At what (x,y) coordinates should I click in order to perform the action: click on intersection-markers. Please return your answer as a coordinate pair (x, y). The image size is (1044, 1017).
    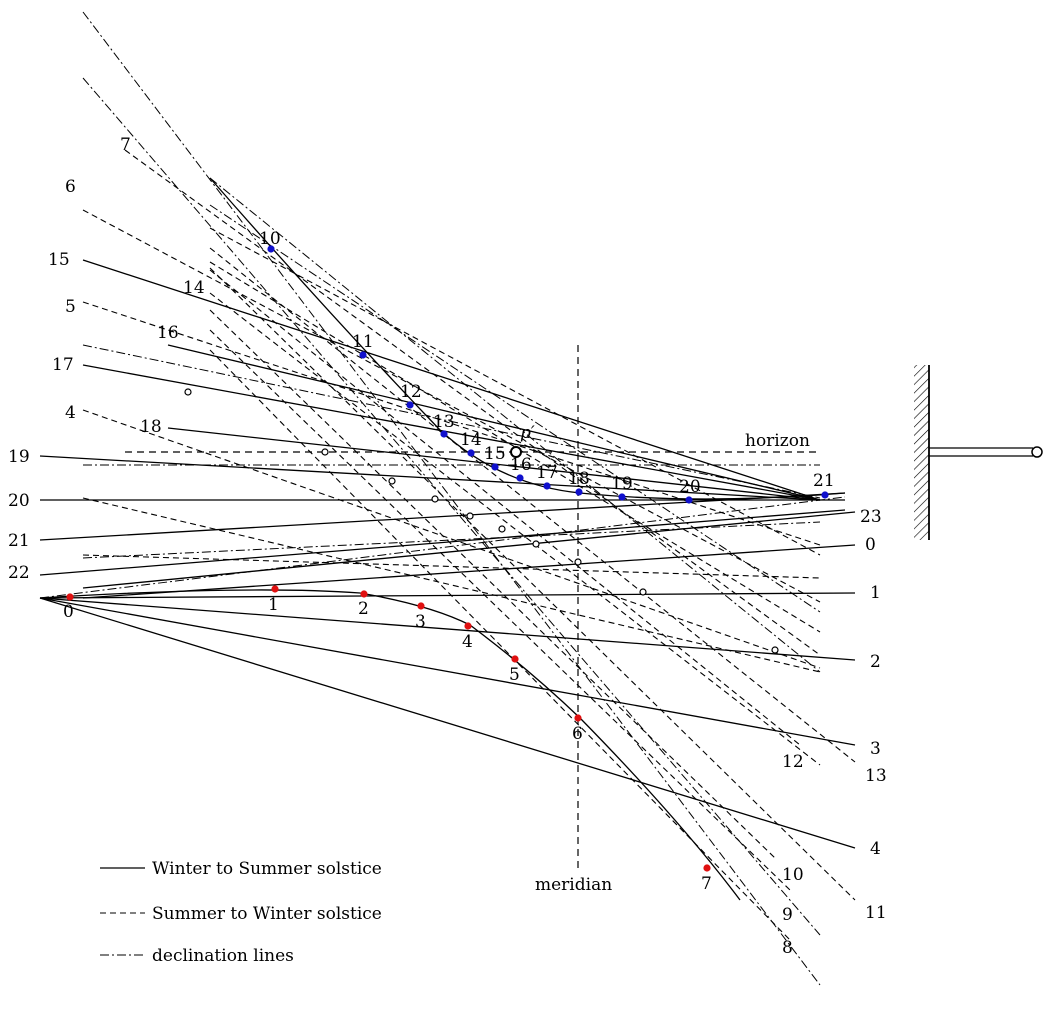
    Looking at the image, I should click on (481, 521).